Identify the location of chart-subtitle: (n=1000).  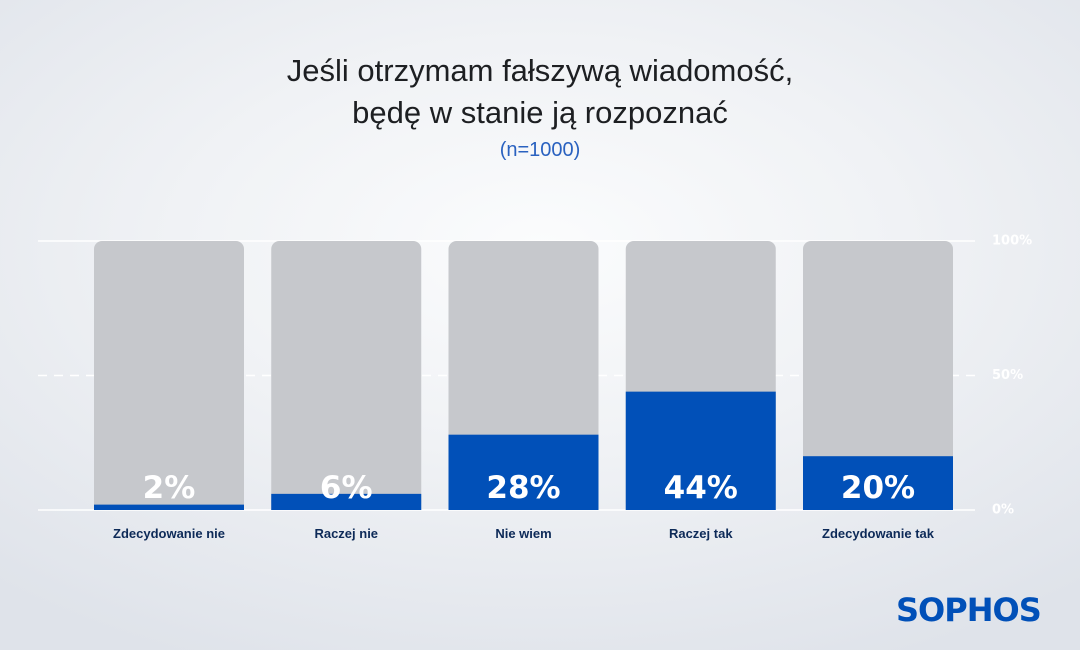
(540, 150).